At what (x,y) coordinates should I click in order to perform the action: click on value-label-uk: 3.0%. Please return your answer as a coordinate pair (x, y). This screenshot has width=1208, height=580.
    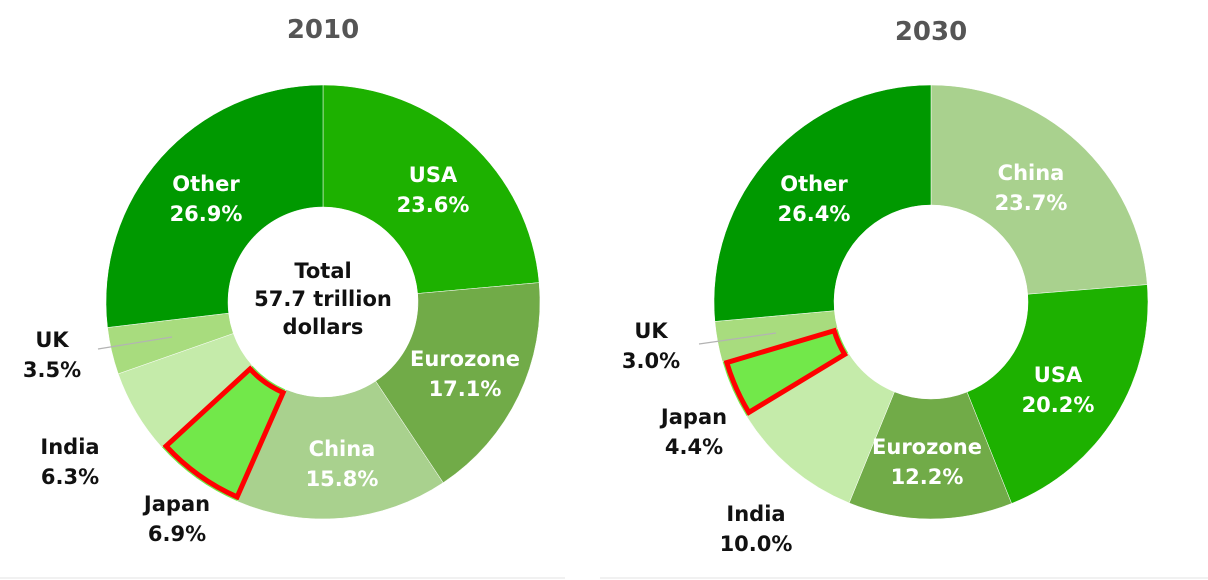
    Looking at the image, I should click on (651, 361).